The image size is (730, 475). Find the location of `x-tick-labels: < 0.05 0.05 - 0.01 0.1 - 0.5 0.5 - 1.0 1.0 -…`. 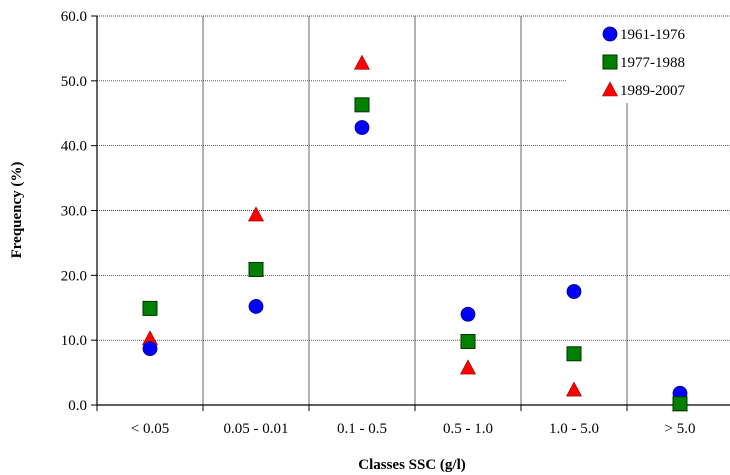

x-tick-labels: < 0.05 0.05 - 0.01 0.1 - 0.5 0.5 - 1.0 1.0 -… is located at coordinates (413, 429).